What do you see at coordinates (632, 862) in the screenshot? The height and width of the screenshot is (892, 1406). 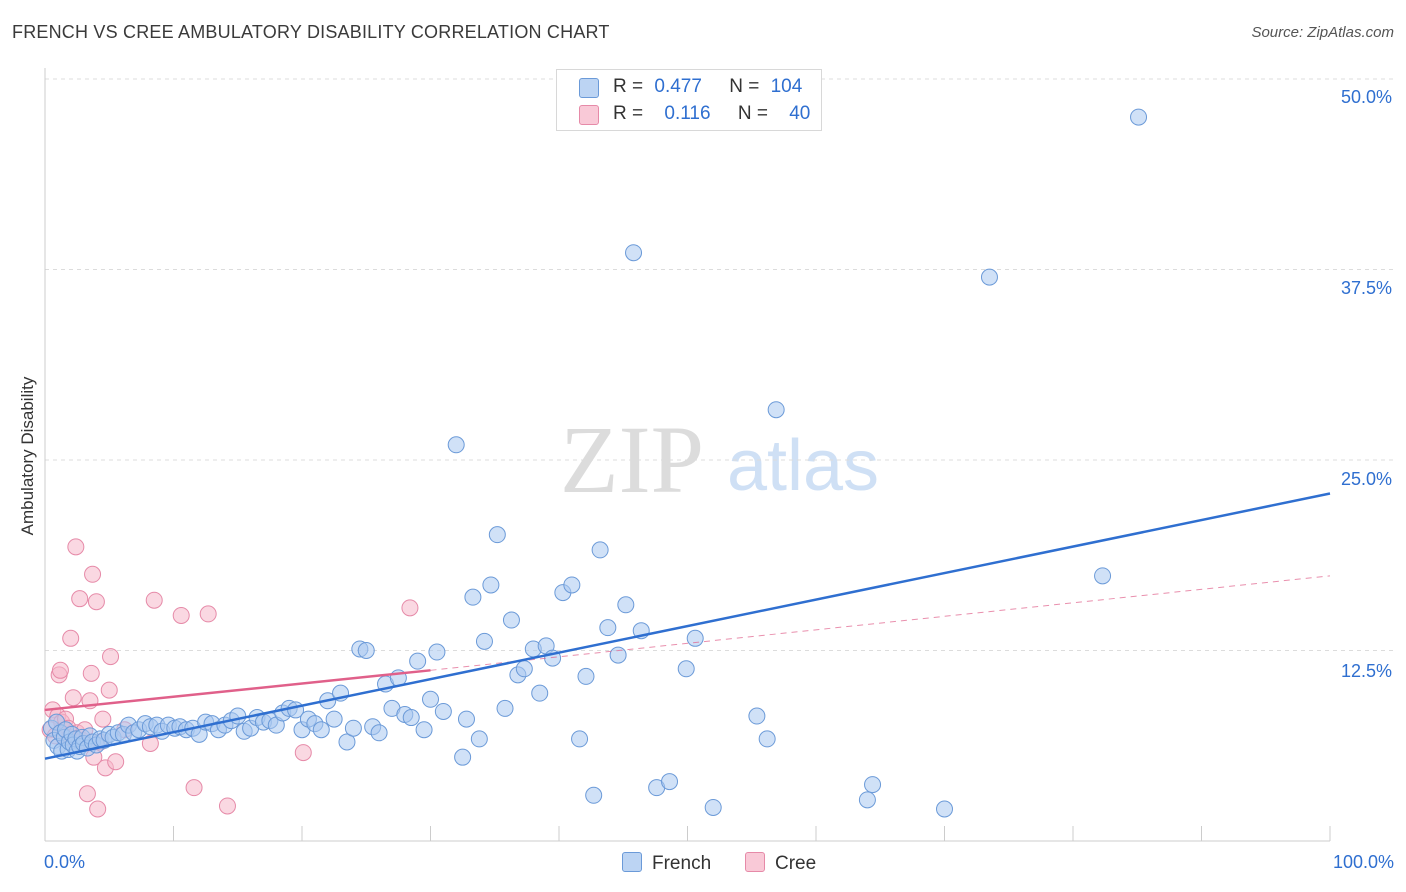 I see `bottom-french-swatch` at bounding box center [632, 862].